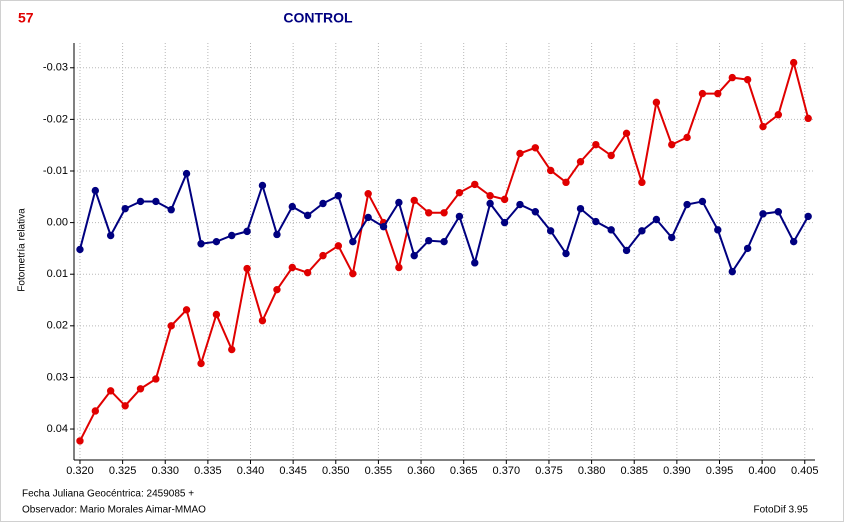 Image resolution: width=844 pixels, height=522 pixels. I want to click on x-tick-label: 0.335, so click(208, 471).